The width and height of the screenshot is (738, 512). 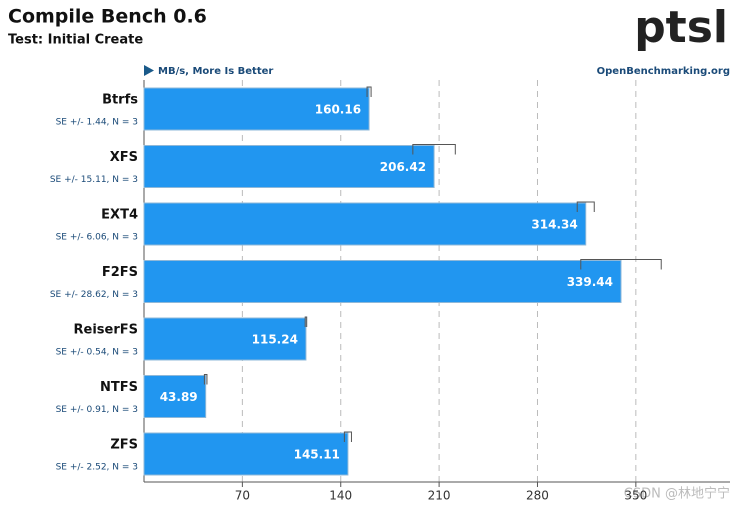 What do you see at coordinates (97, 353) in the screenshot?
I see `error-label: SE +/- 0.54, N = 3` at bounding box center [97, 353].